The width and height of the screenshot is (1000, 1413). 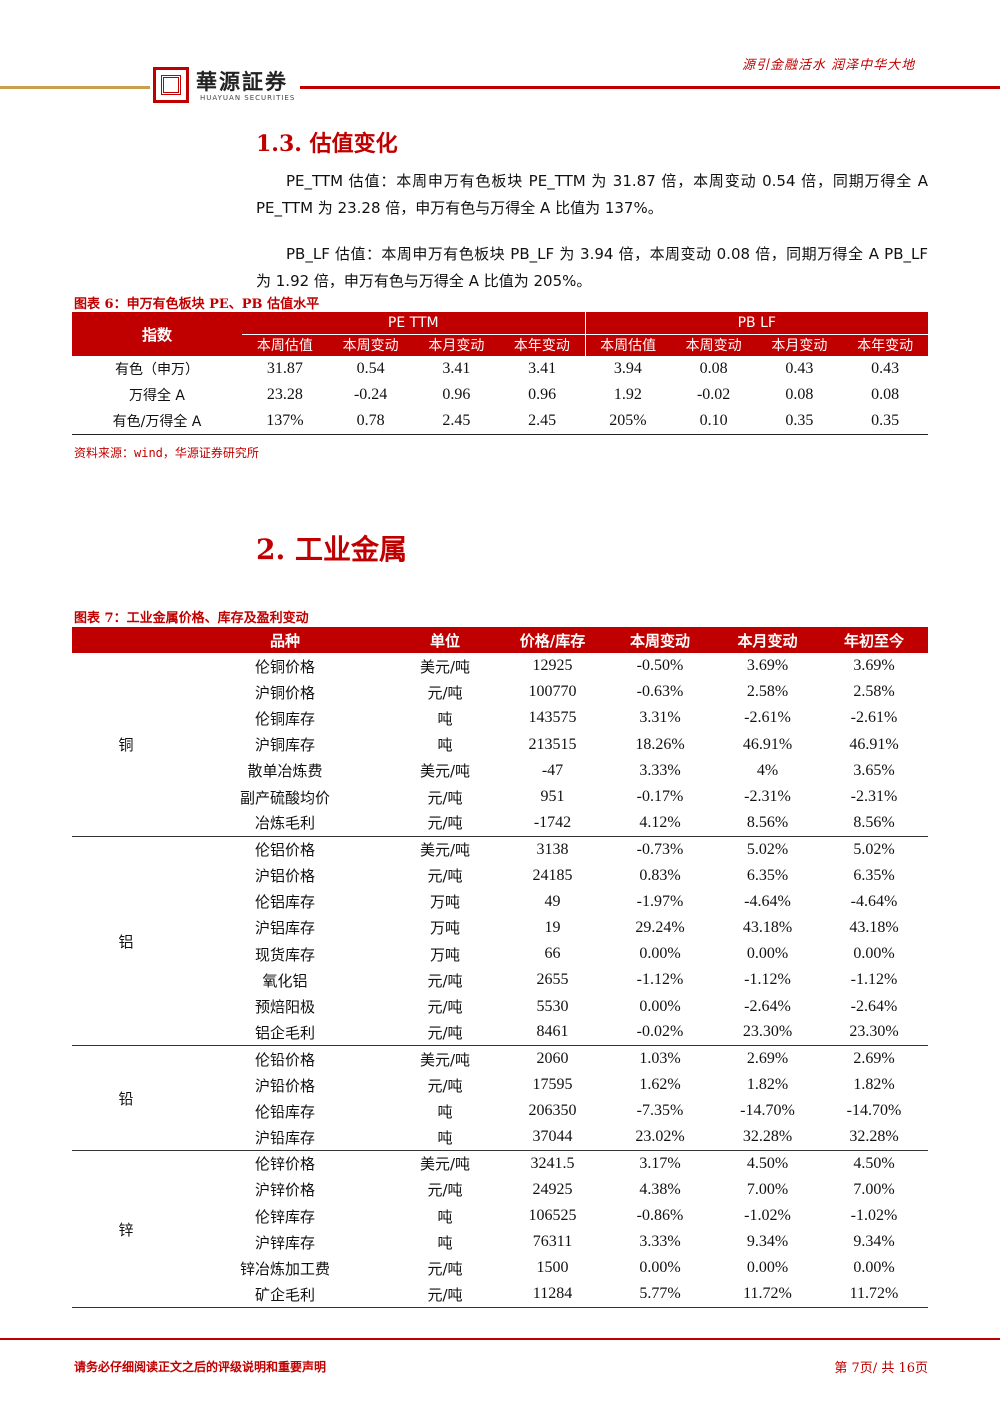 What do you see at coordinates (284, 666) in the screenshot?
I see `item-cell: 伦铜价格` at bounding box center [284, 666].